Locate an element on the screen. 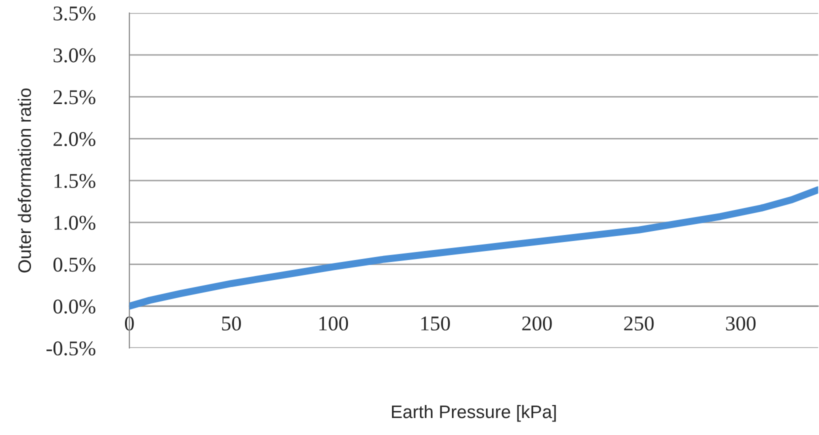 This screenshot has height=435, width=819. x-tick-label: 50 is located at coordinates (231, 323).